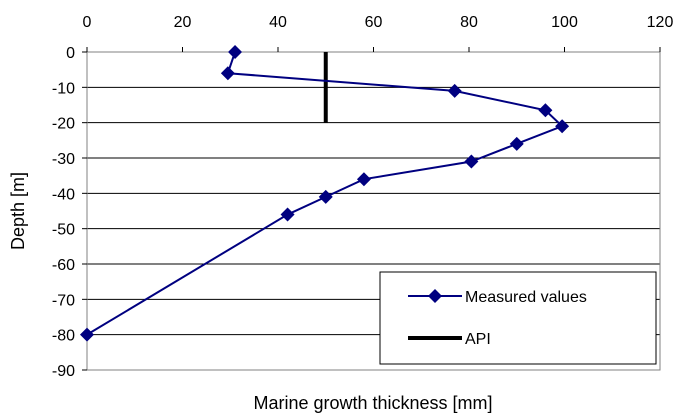 This screenshot has width=678, height=419. I want to click on y-tick-label: -30, so click(63, 159).